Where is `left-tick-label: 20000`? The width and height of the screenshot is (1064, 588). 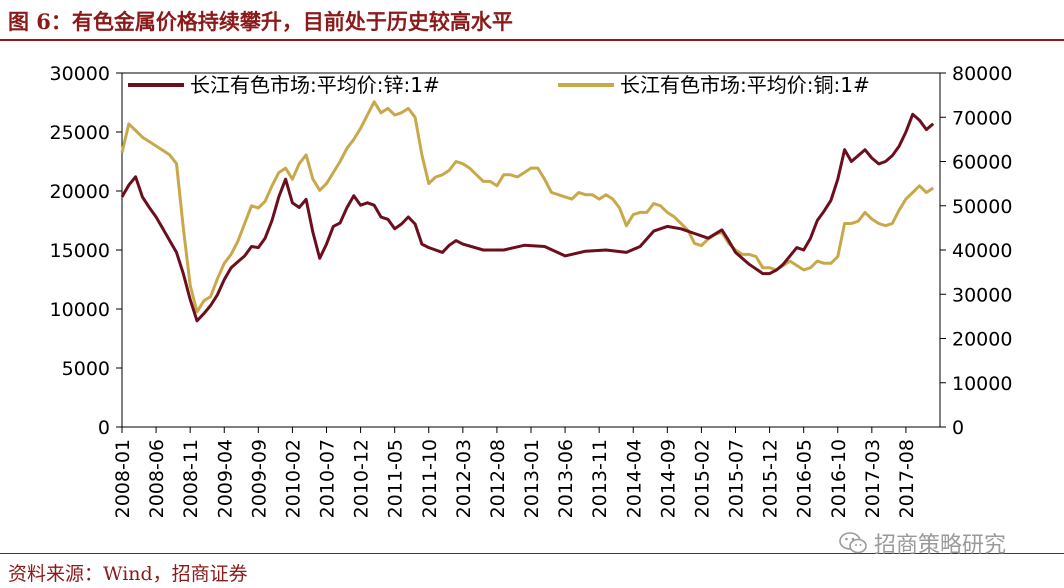 left-tick-label: 20000 is located at coordinates (80, 192).